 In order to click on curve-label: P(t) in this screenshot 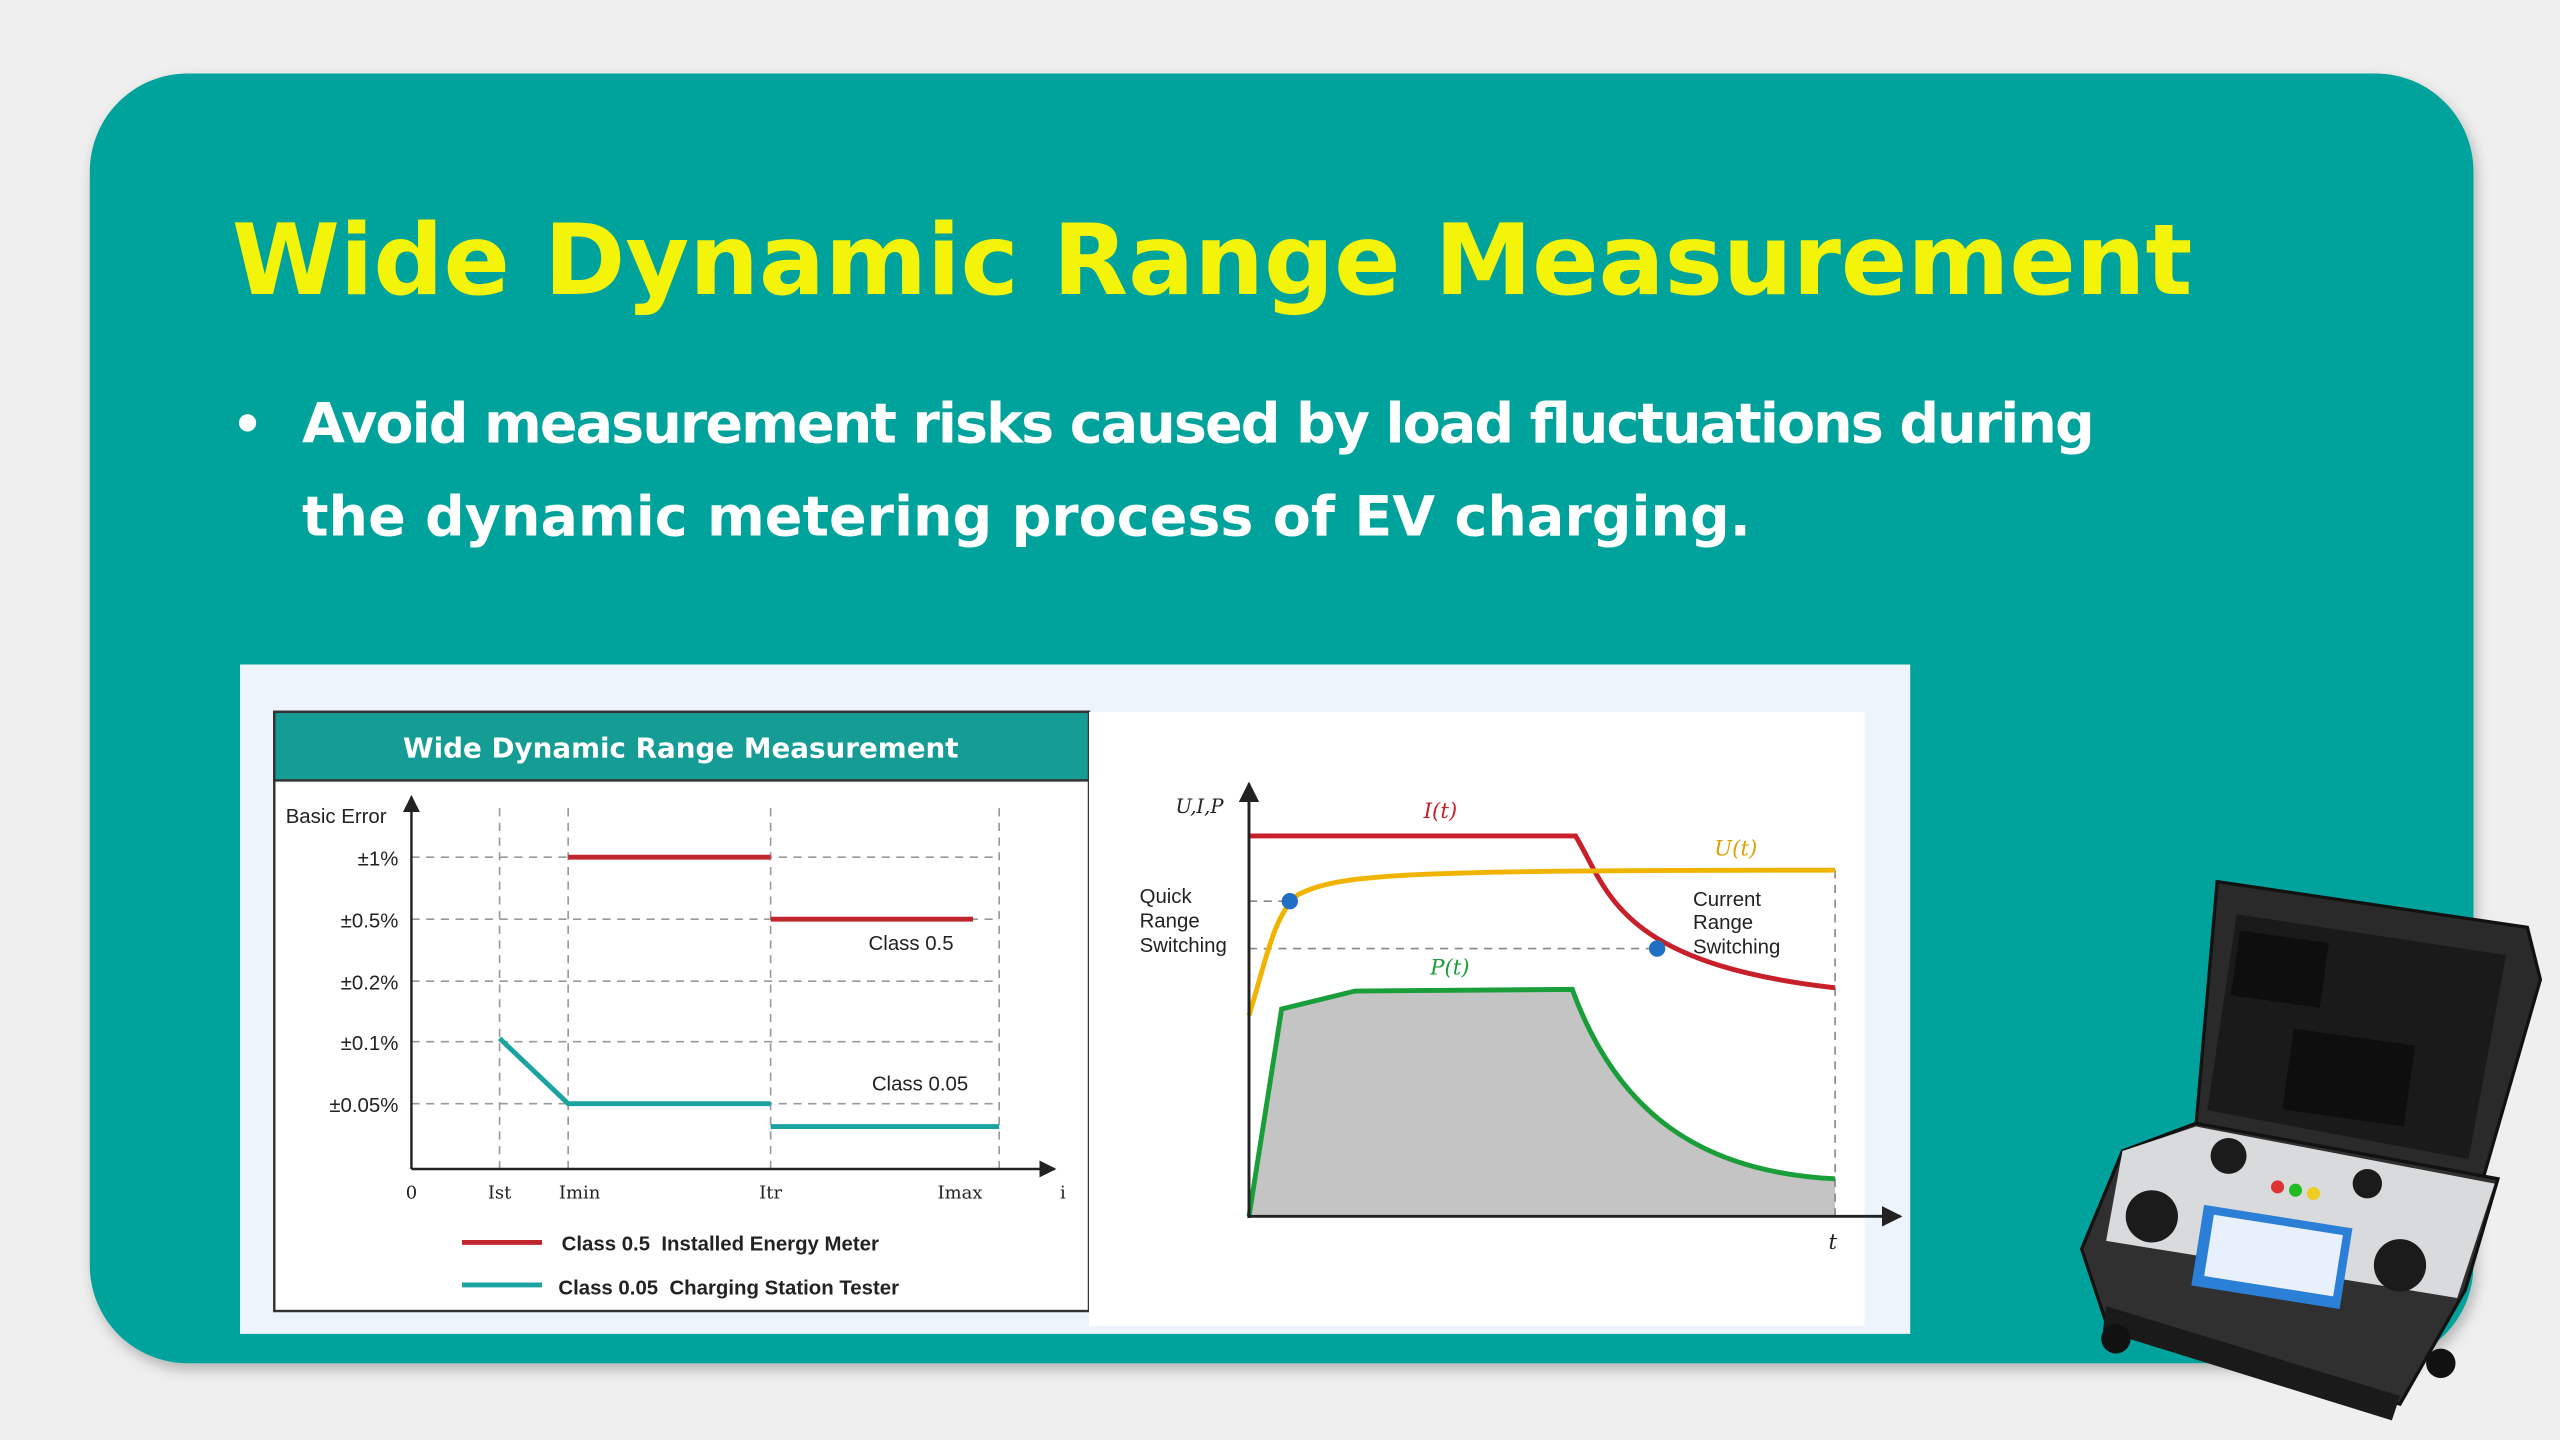, I will do `click(1449, 968)`.